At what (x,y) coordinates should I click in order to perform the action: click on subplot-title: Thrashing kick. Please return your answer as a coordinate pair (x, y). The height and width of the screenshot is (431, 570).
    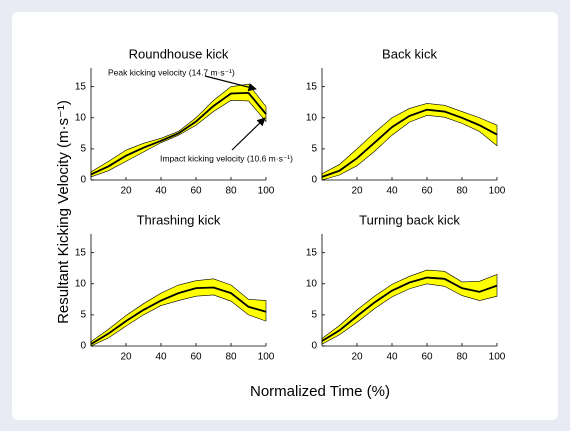
    Looking at the image, I should click on (179, 219).